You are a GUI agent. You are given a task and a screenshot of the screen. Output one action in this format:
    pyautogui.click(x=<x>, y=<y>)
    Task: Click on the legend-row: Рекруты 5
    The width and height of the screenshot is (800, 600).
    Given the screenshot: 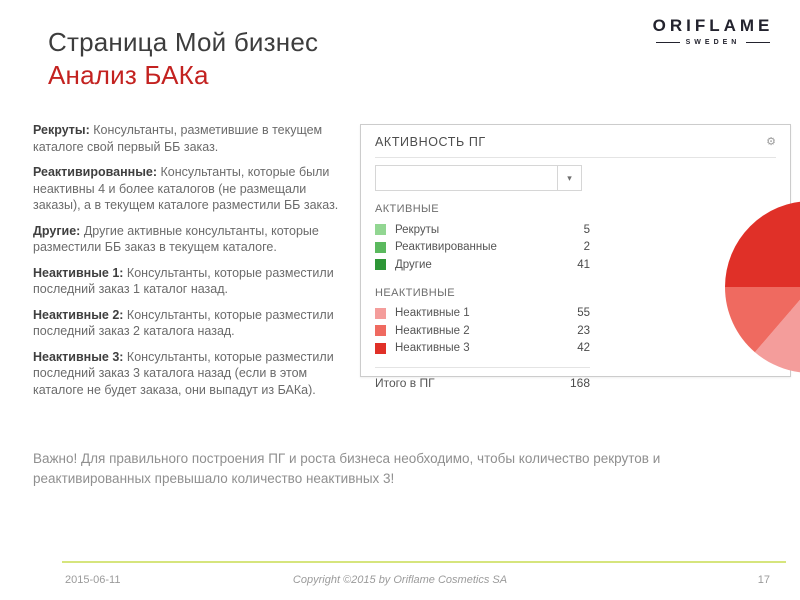 What is the action you would take?
    pyautogui.click(x=482, y=230)
    